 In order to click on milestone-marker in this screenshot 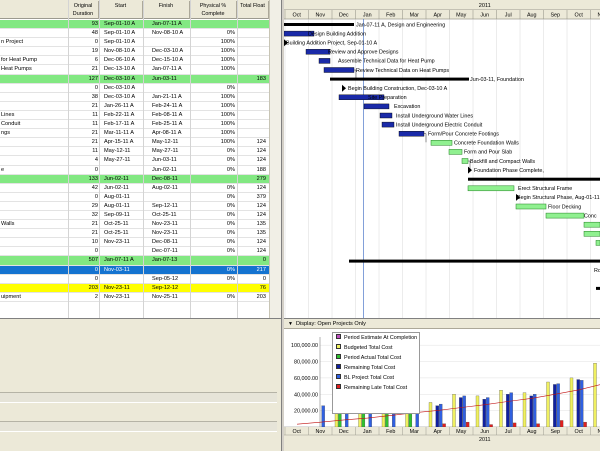, I will do `click(344, 88)`.